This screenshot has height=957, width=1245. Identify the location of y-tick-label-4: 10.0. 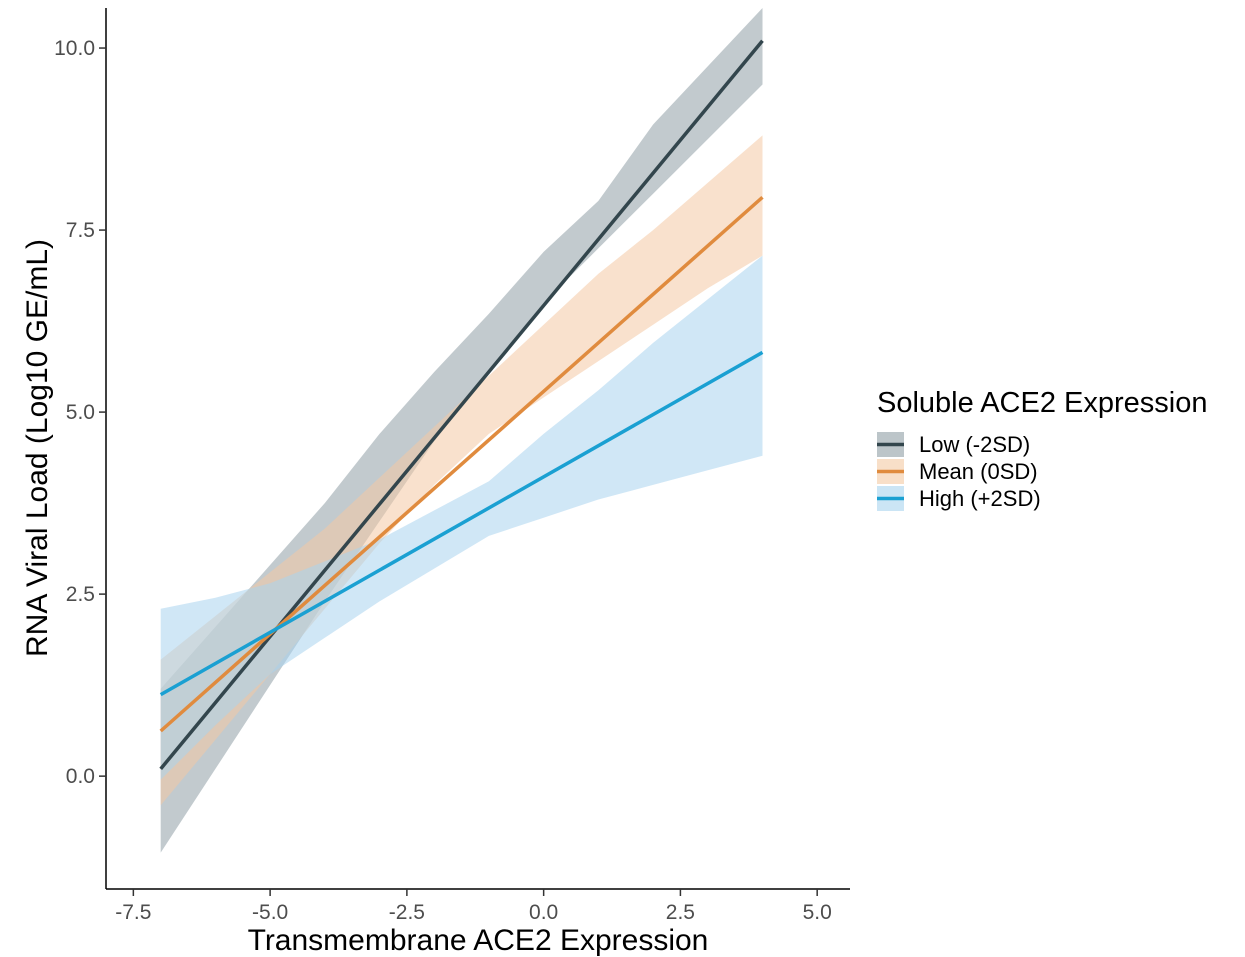
(74, 48).